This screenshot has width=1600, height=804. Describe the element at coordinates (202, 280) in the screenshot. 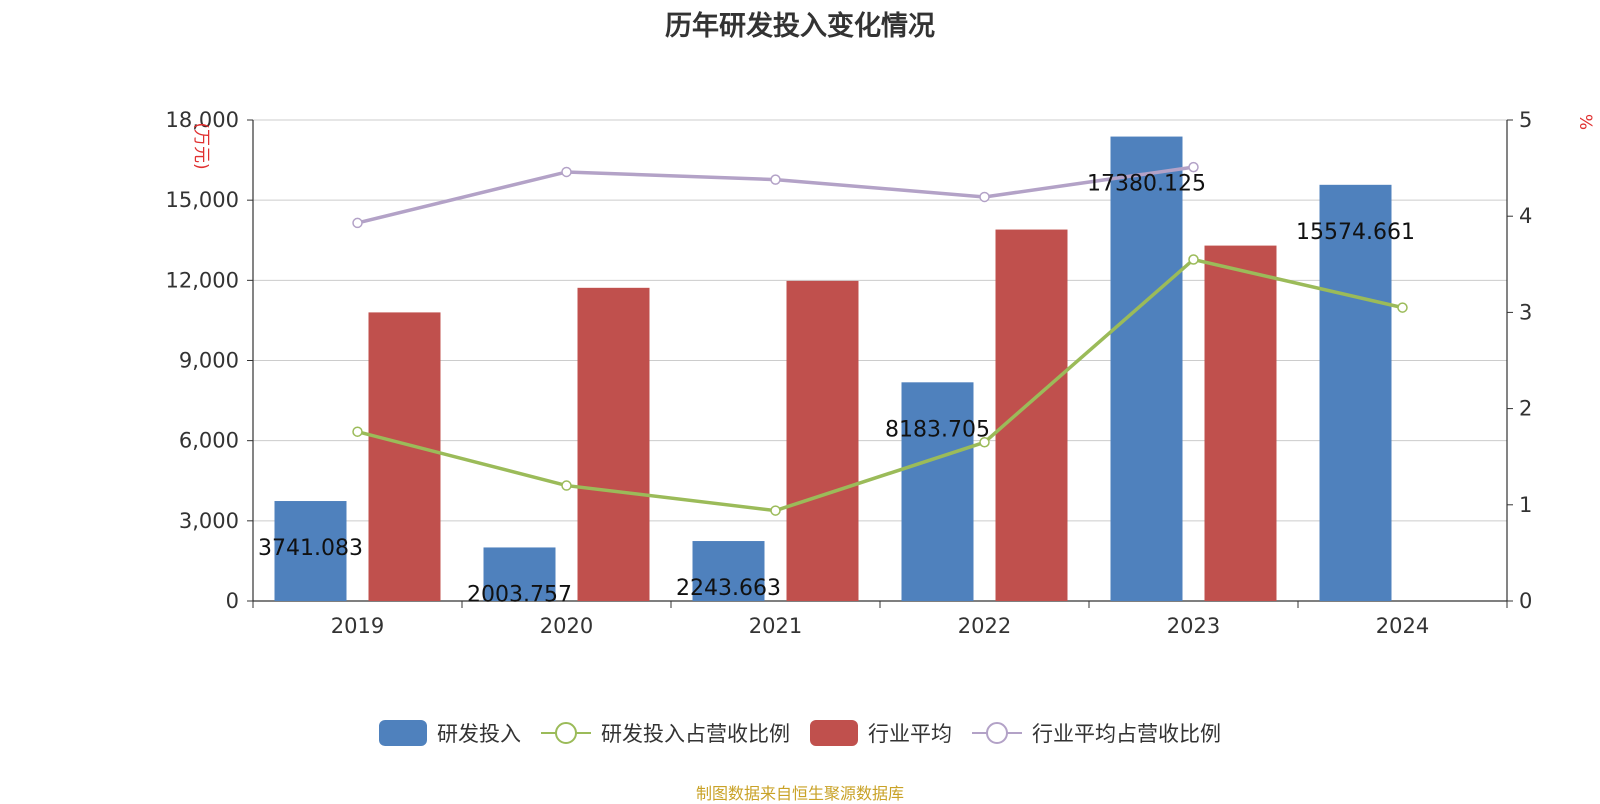

I see `y-left-tick-label: 12,000` at that location.